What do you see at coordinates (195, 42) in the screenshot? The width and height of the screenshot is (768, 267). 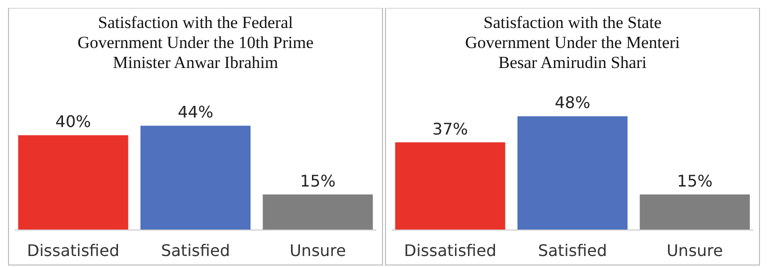 I see `chart-title: Satisfaction with the Federal Government Under the 10th Prime Minister Anwar Ibrahim` at bounding box center [195, 42].